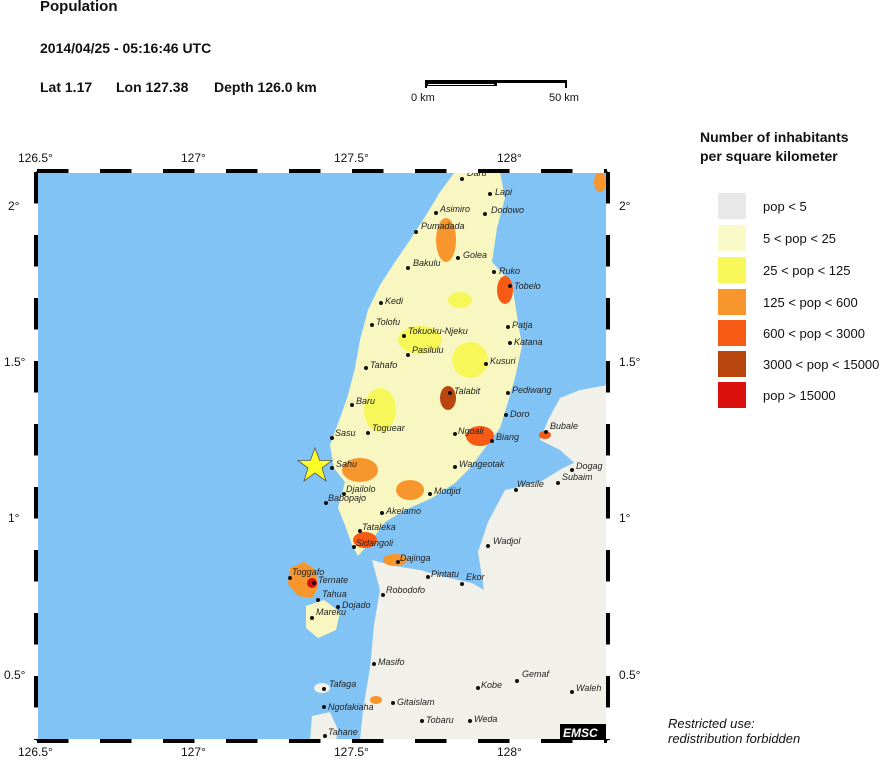  Describe the element at coordinates (496, 84) in the screenshot. I see `scale-bar` at that location.